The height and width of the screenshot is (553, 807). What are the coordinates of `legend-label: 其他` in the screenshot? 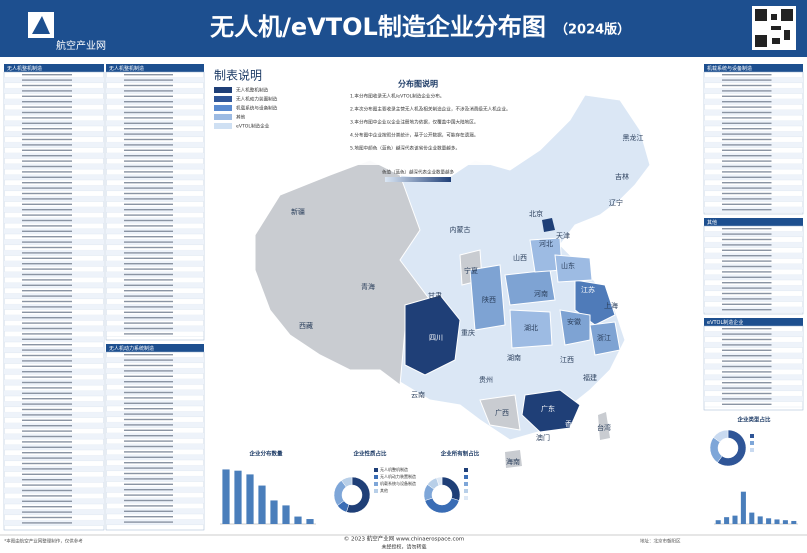 It's located at (384, 490).